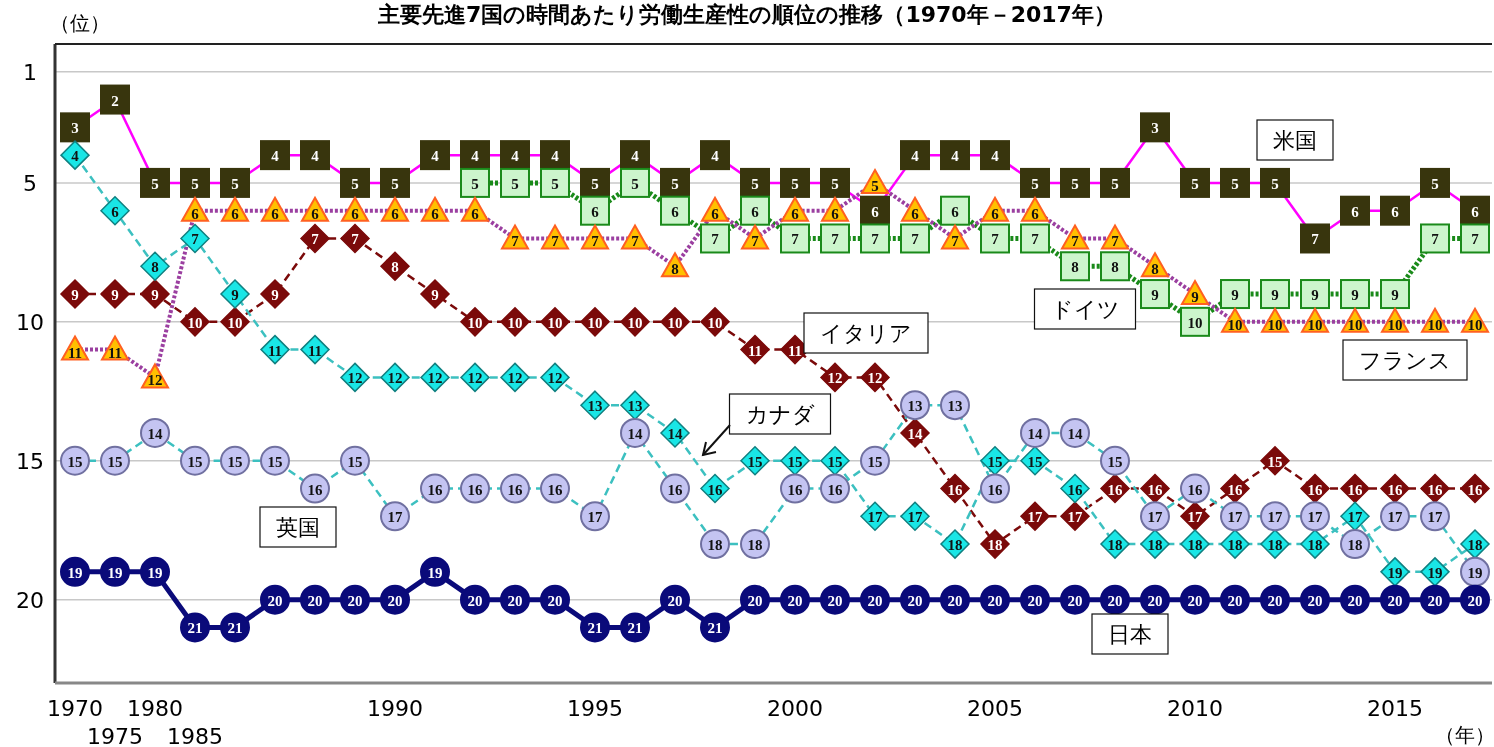 The width and height of the screenshot is (1494, 747). I want to click on x-tick-label: 1970, so click(75, 708).